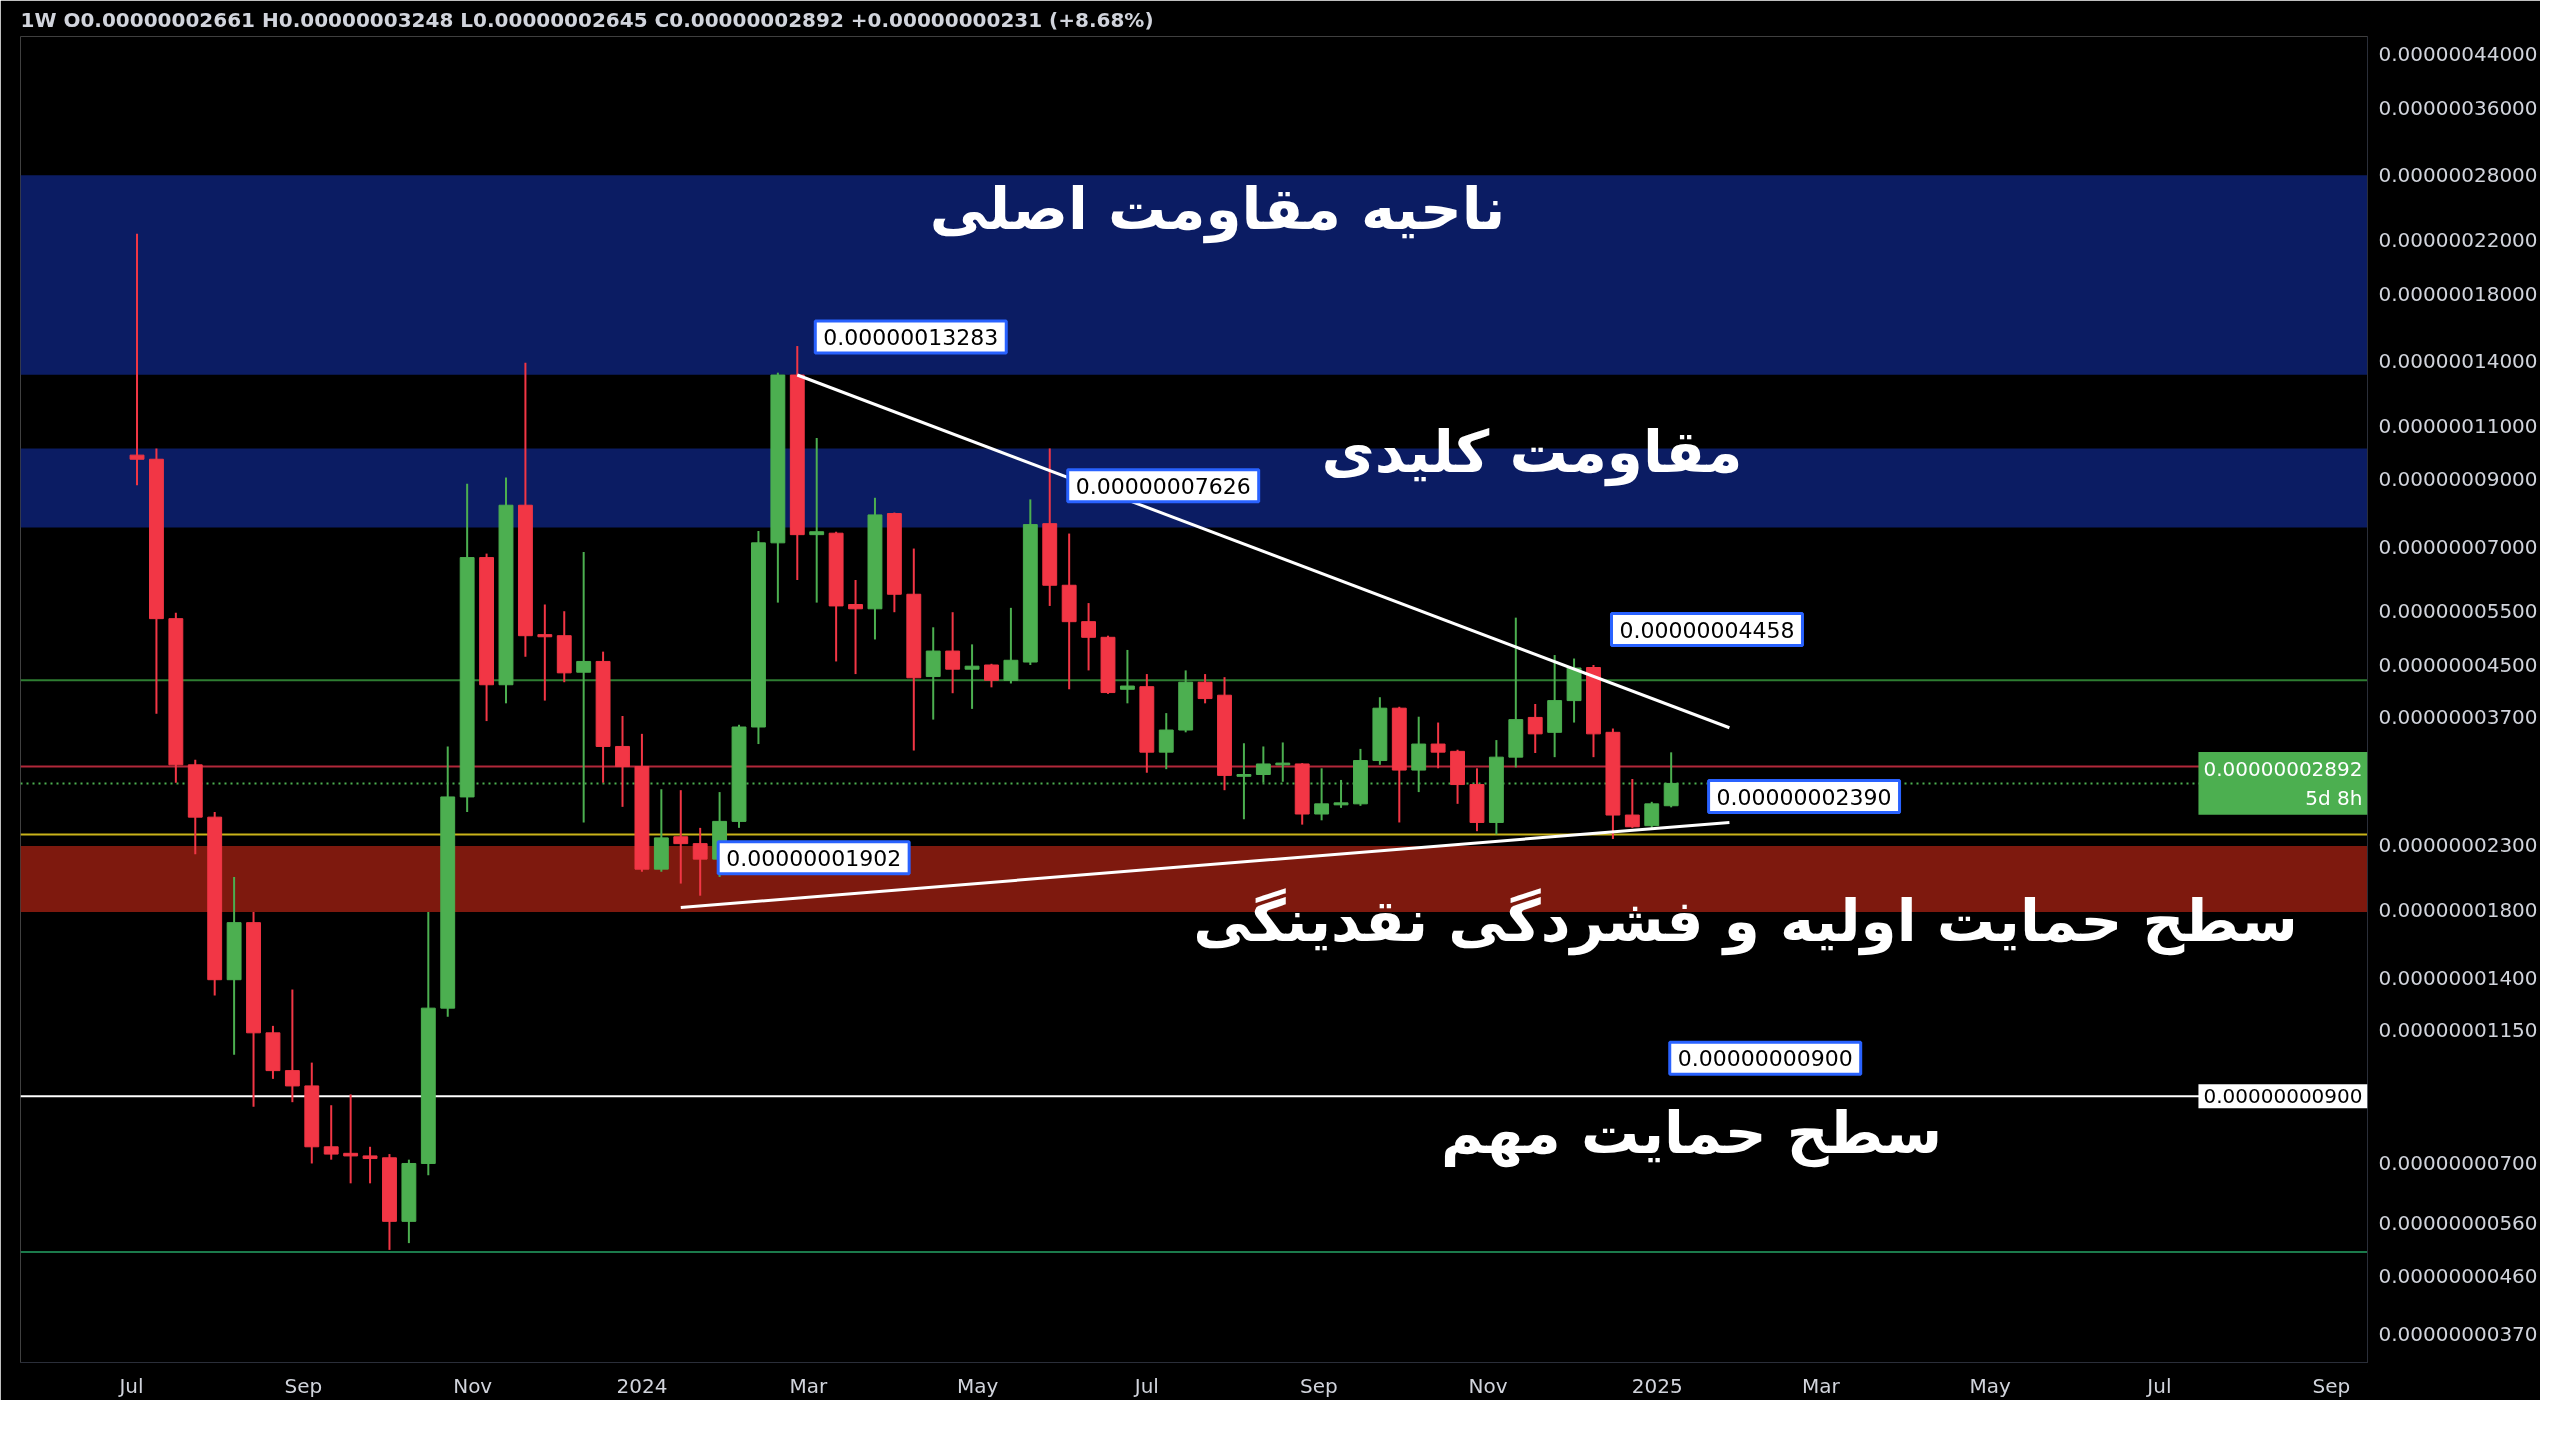  Describe the element at coordinates (2283, 783) in the screenshot. I see `ref-line-label: 0.00000002892 5d 8h` at that location.